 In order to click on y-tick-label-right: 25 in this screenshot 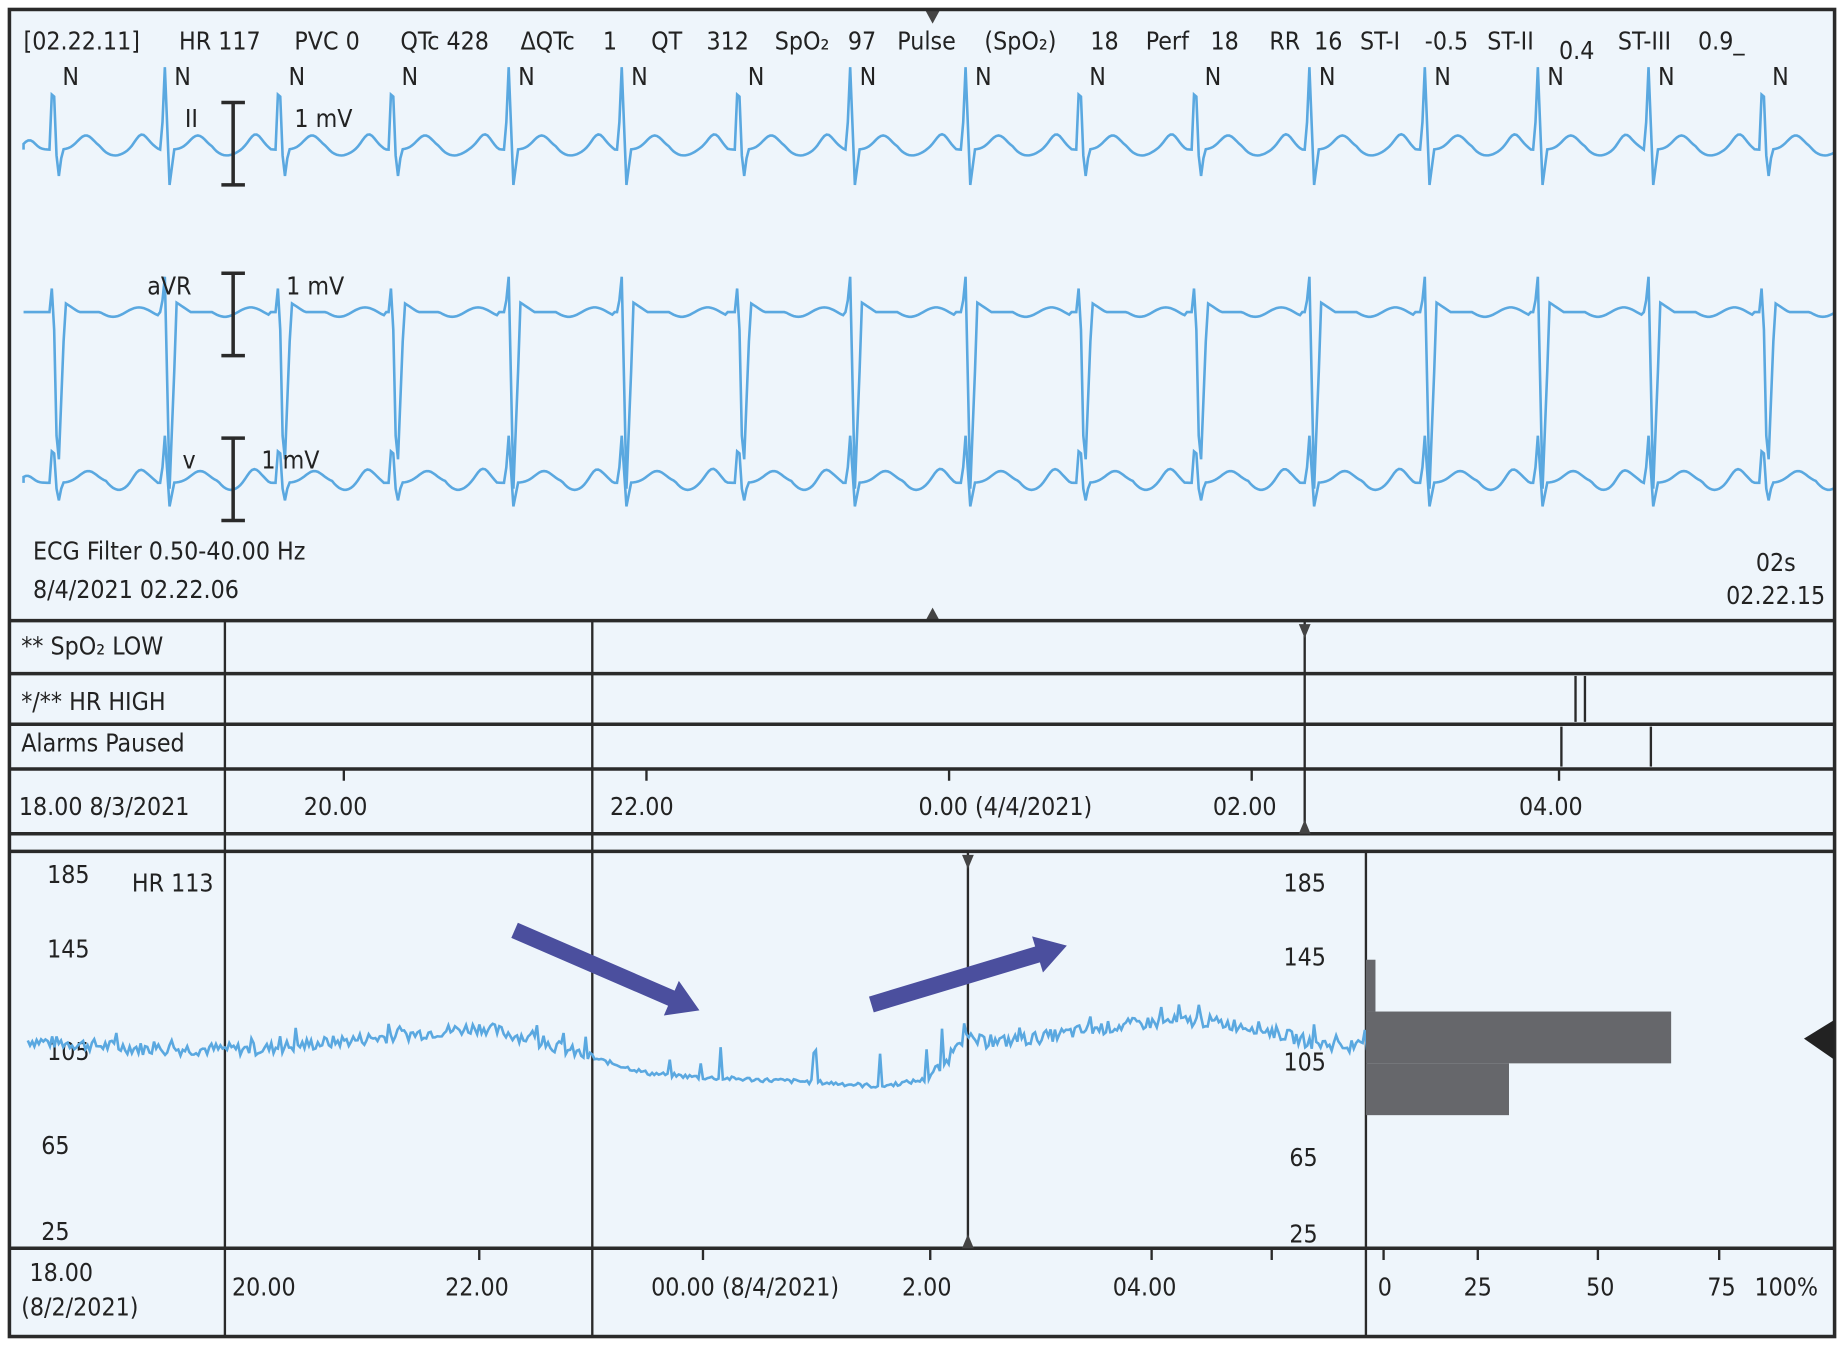, I will do `click(1303, 1233)`.